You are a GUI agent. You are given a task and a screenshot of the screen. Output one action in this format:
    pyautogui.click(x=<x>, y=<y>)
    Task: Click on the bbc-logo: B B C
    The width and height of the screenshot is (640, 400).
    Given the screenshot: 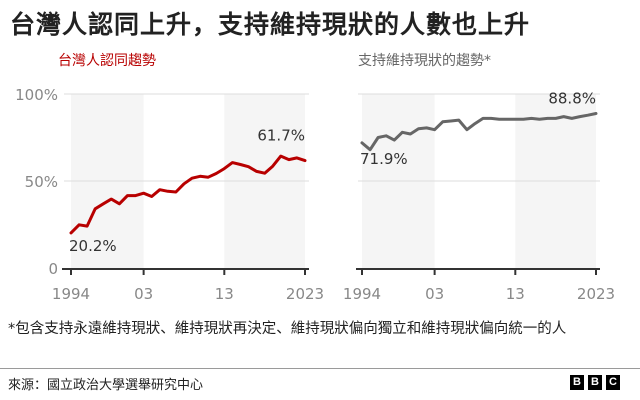 What is the action you would take?
    pyautogui.click(x=595, y=382)
    